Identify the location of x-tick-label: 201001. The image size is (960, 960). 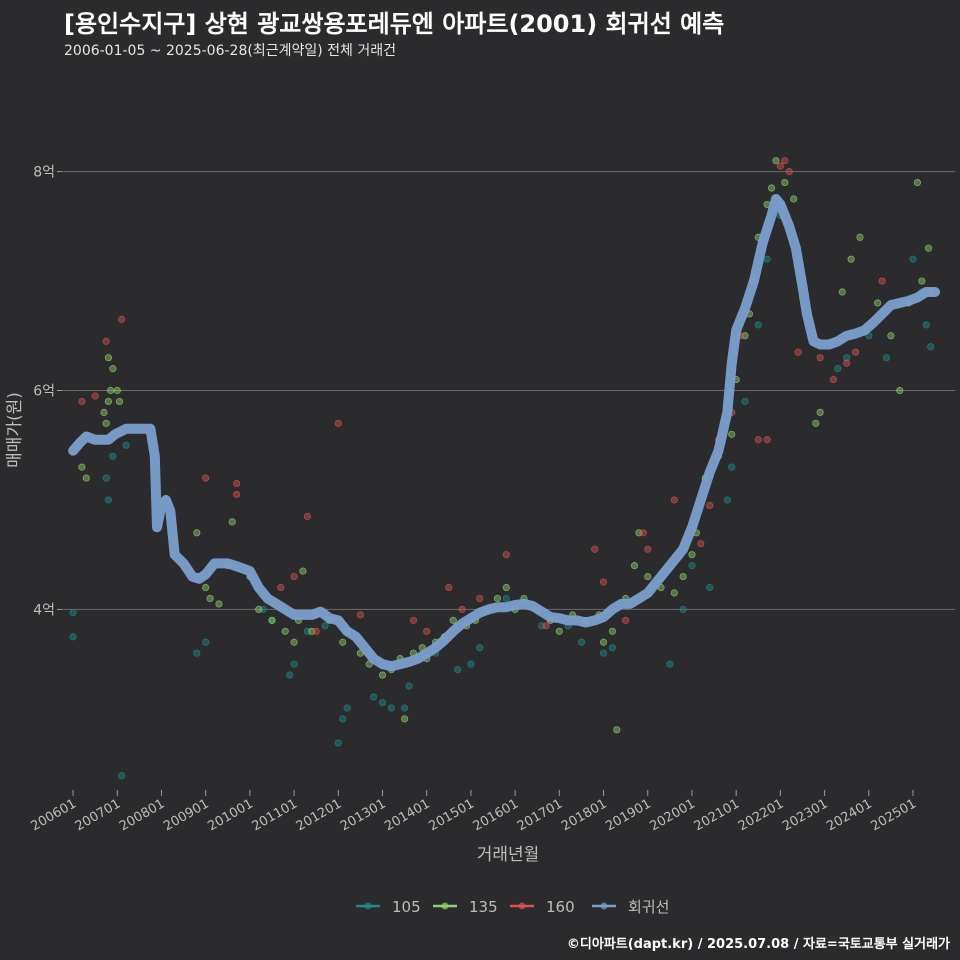
(230, 815).